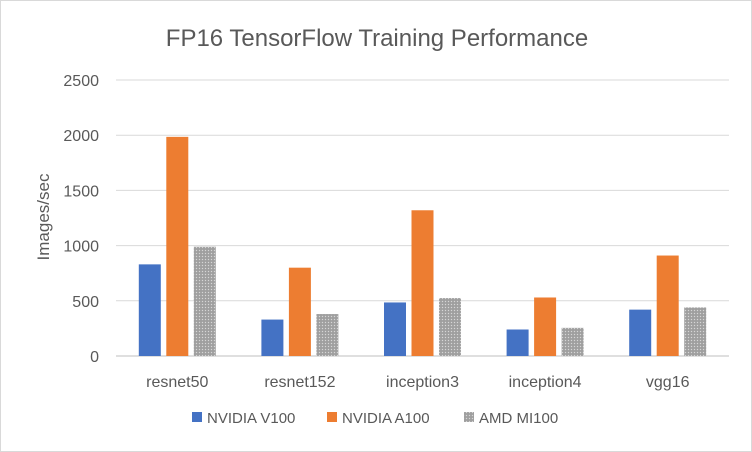 This screenshot has height=452, width=752. What do you see at coordinates (81, 247) in the screenshot?
I see `y-tick-label: 1000` at bounding box center [81, 247].